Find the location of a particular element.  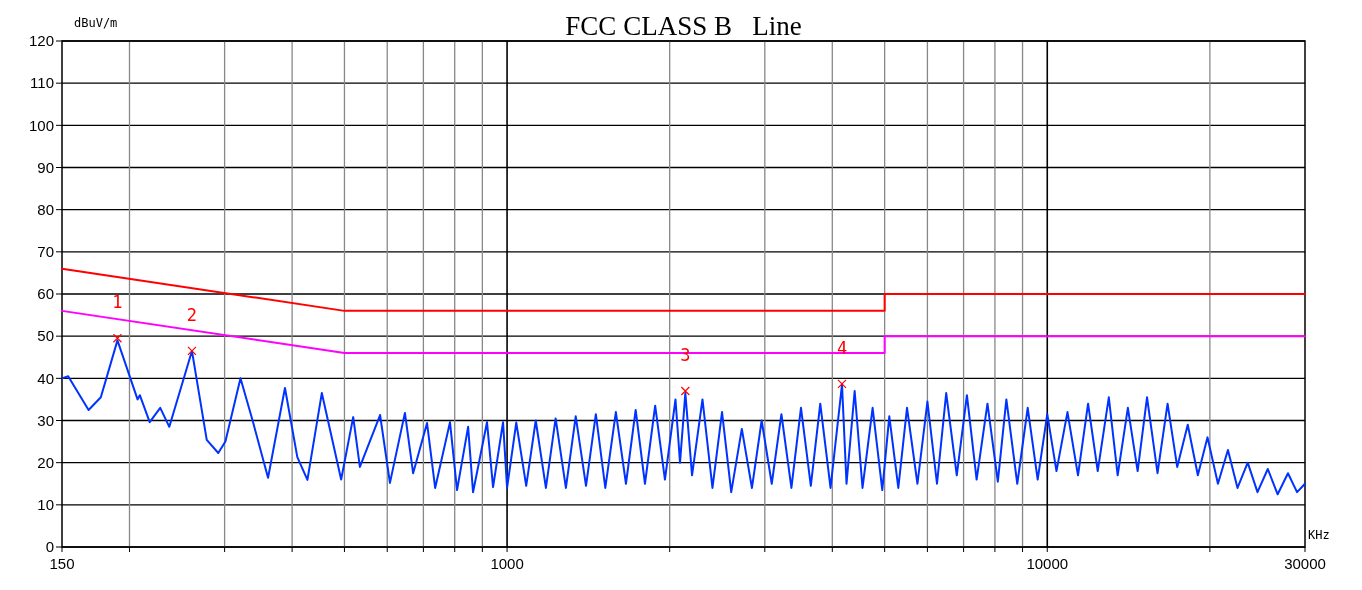

annotation: 1 is located at coordinates (117, 302).